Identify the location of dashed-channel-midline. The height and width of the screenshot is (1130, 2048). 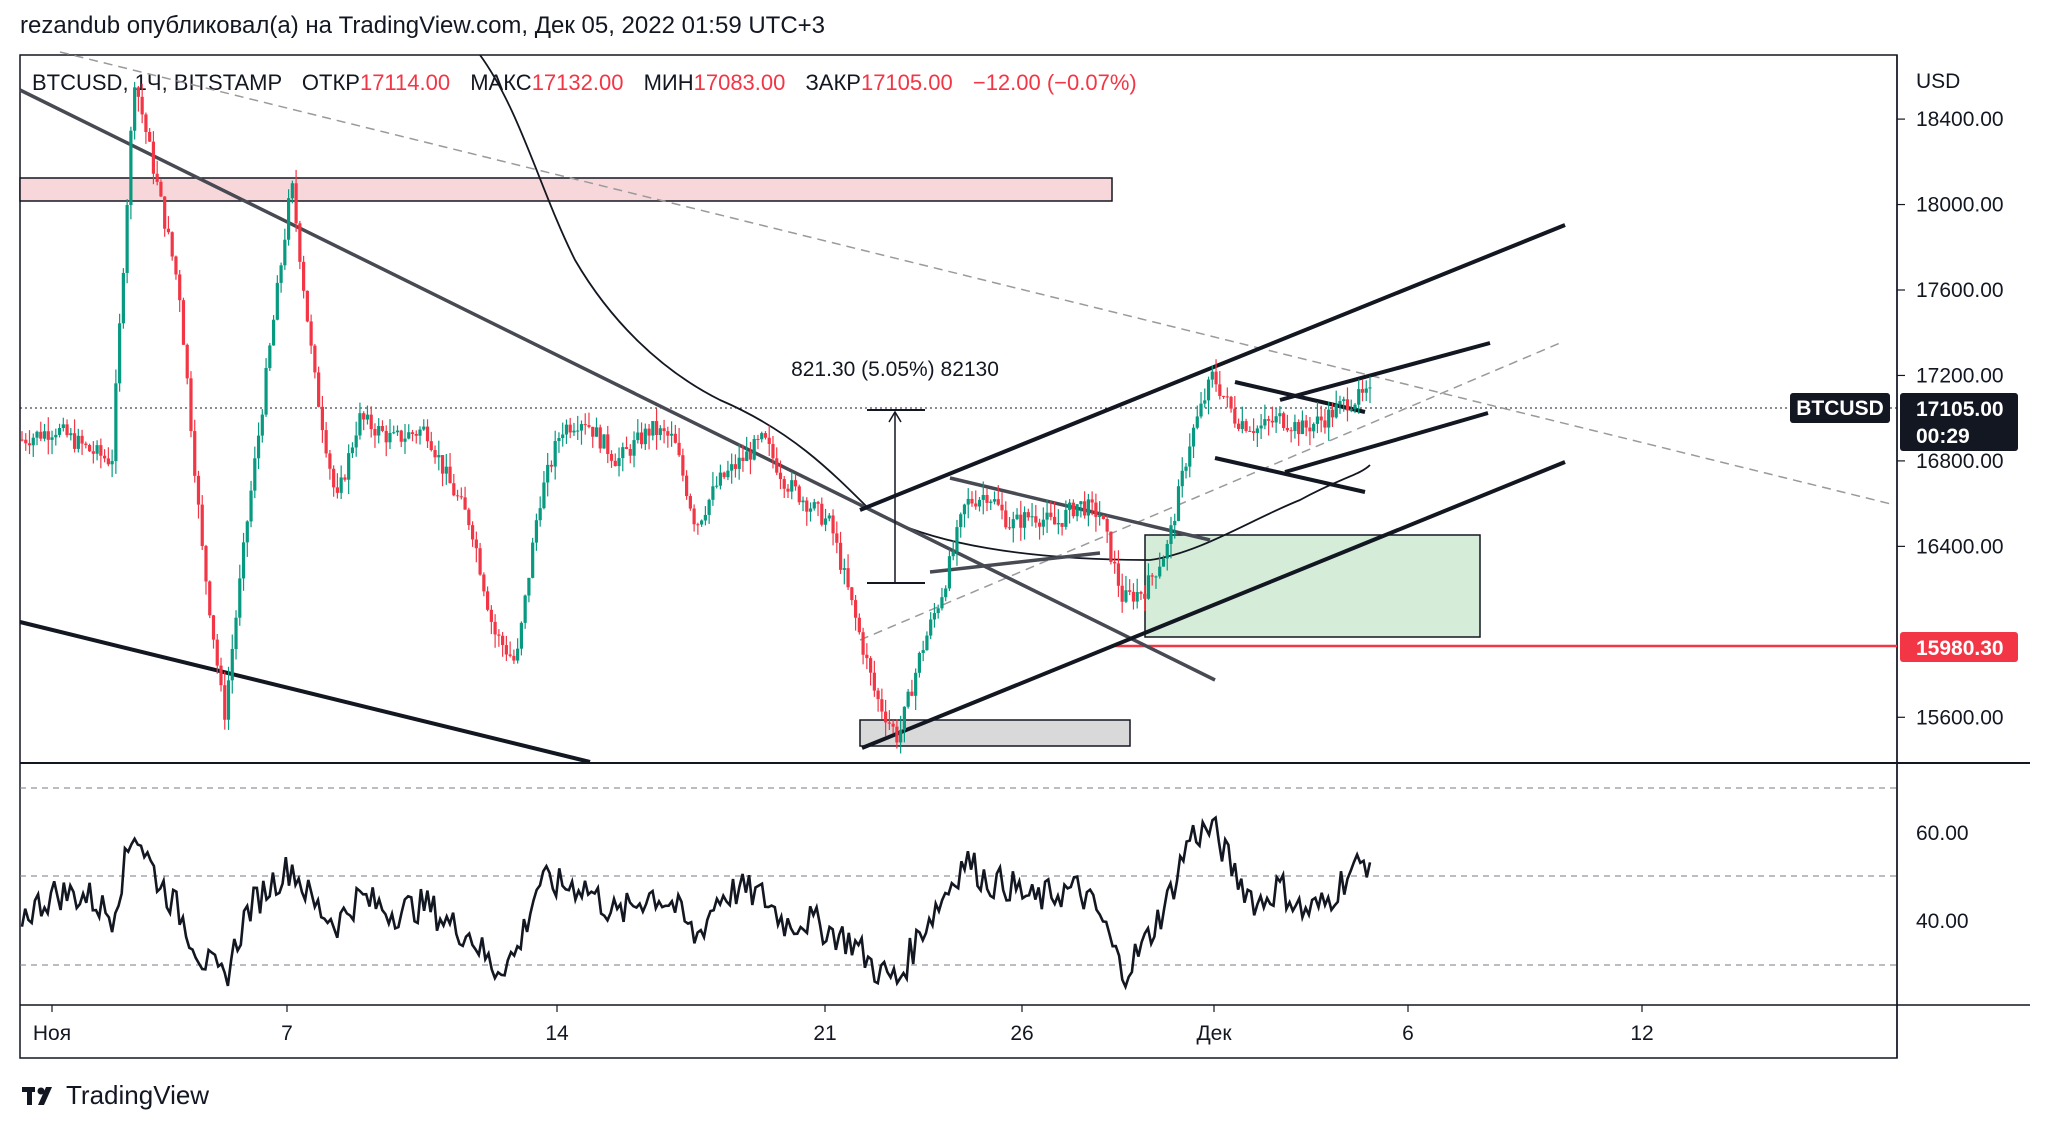
(1210, 491).